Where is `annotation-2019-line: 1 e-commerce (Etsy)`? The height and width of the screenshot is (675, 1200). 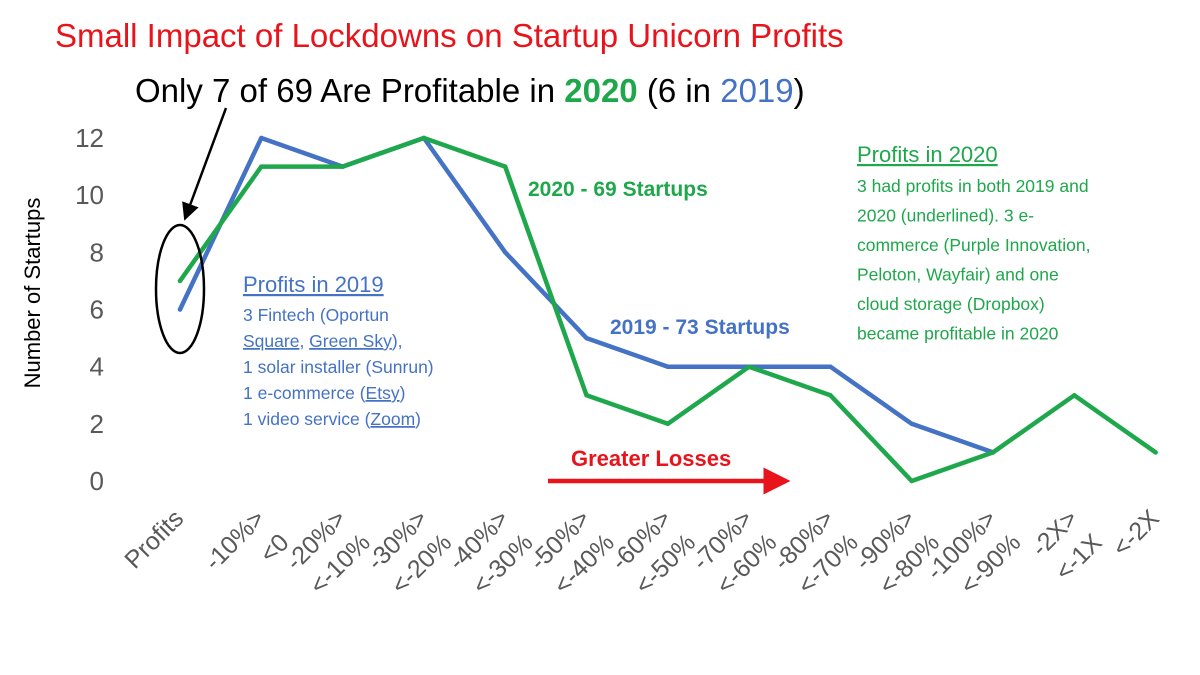 annotation-2019-line: 1 e-commerce (Etsy) is located at coordinates (324, 393).